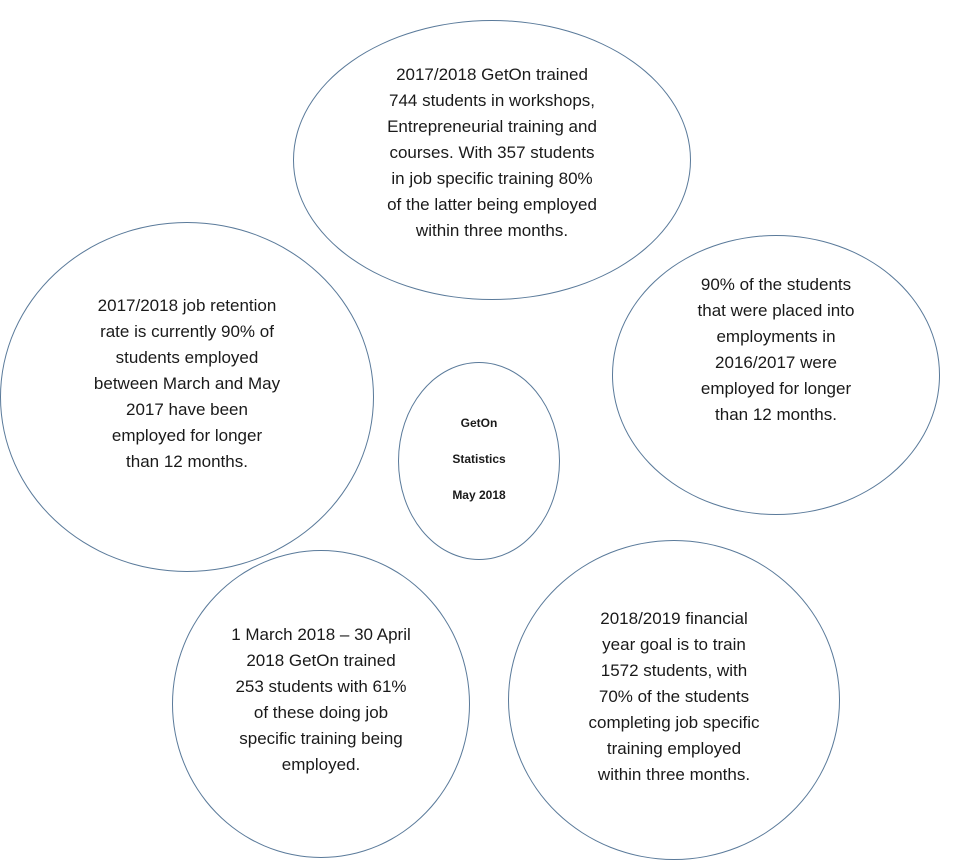  I want to click on bubble-bottom-left, so click(321, 704).